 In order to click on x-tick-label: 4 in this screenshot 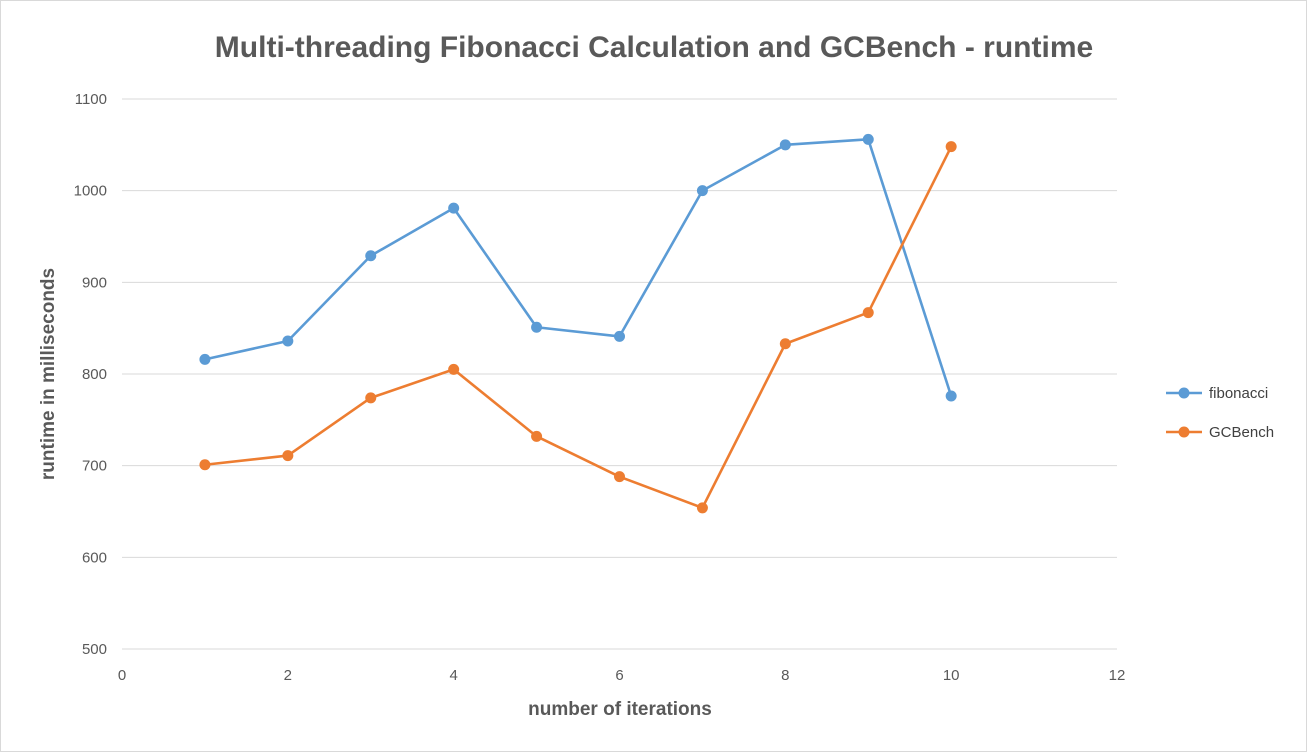, I will do `click(453, 675)`.